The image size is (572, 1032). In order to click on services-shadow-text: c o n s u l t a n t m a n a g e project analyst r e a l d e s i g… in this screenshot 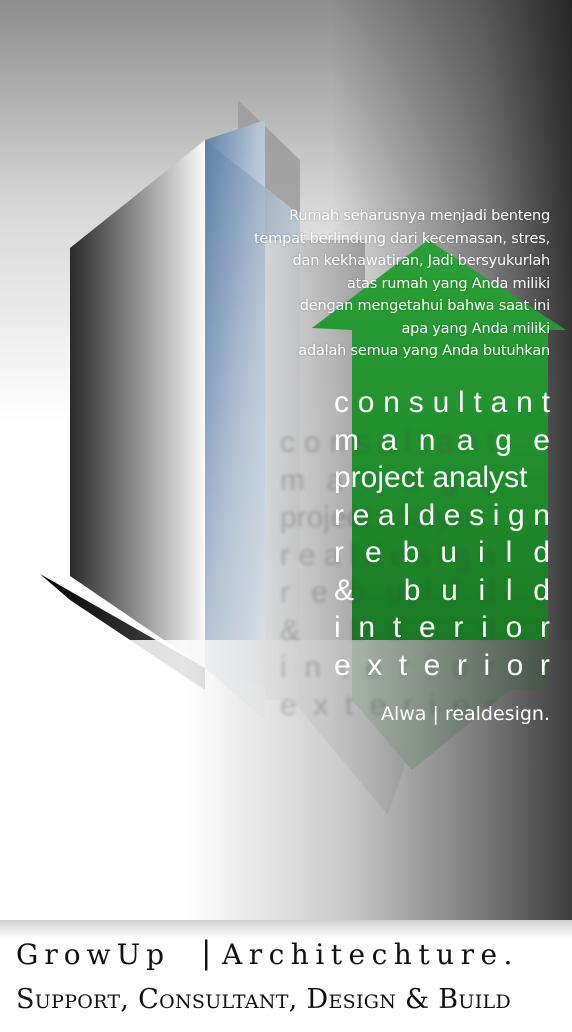, I will do `click(388, 574)`.